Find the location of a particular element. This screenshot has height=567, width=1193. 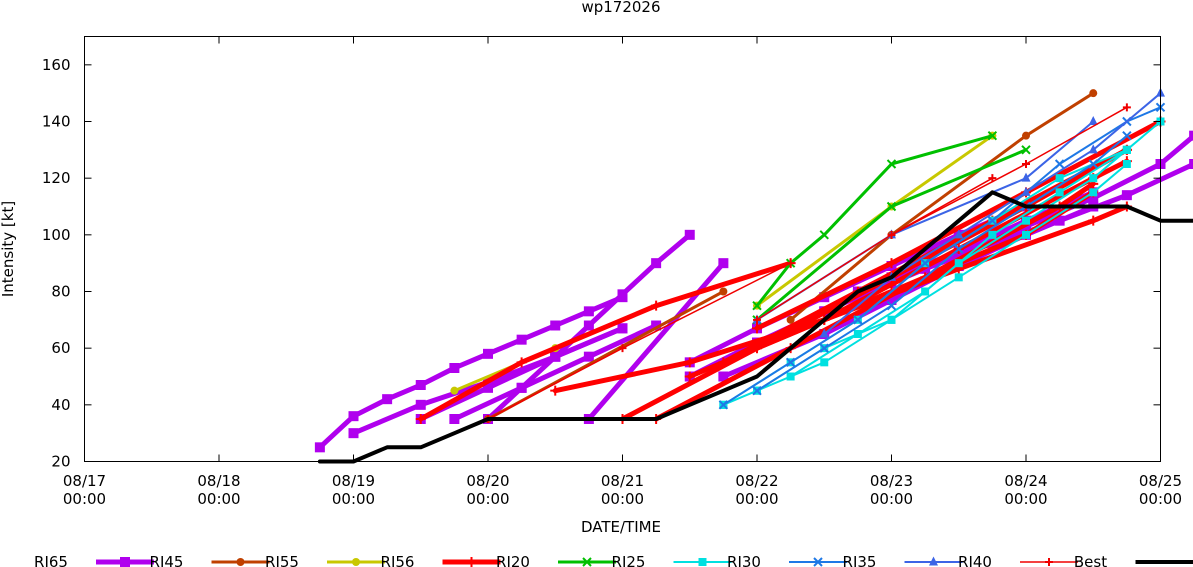

series-ri20 is located at coordinates (891, 227).